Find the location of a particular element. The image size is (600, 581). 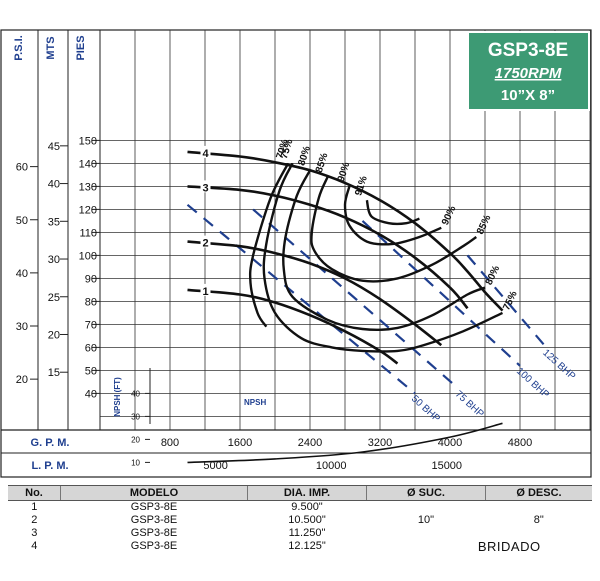

gpm-ticks: 800 1600 2400 3200 4000 4800 is located at coordinates (346, 443).